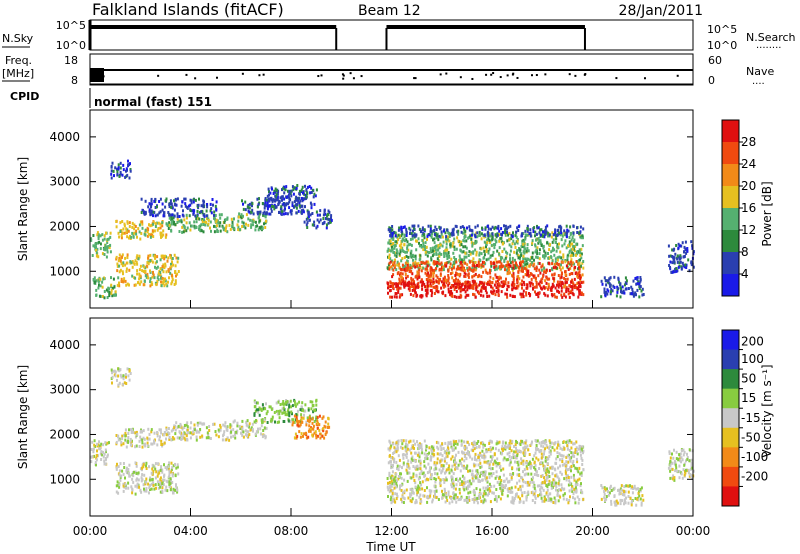 This screenshot has width=800, height=554. I want to click on noise-series, so click(337, 37).